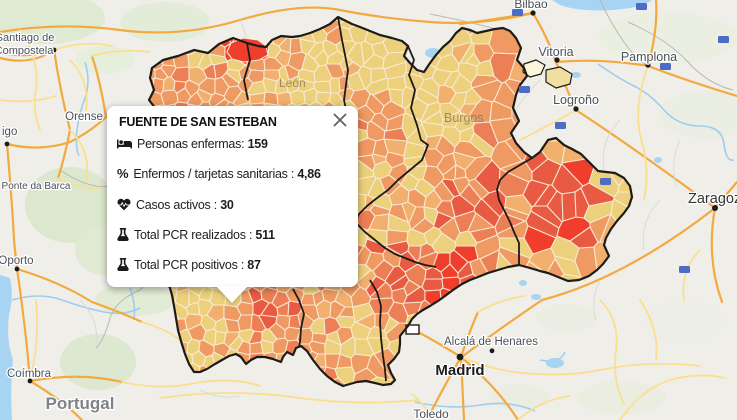 The image size is (737, 420). Describe the element at coordinates (84, 117) in the screenshot. I see `svg-text: Orense` at that location.